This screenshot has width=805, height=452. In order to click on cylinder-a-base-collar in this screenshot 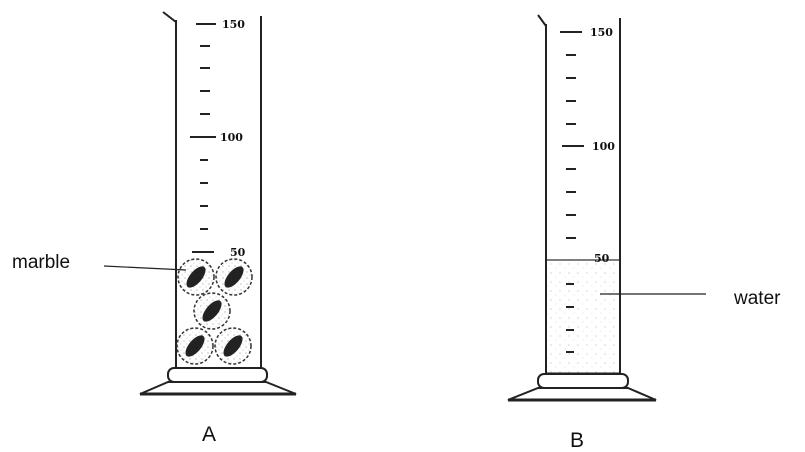, I will do `click(217, 375)`.